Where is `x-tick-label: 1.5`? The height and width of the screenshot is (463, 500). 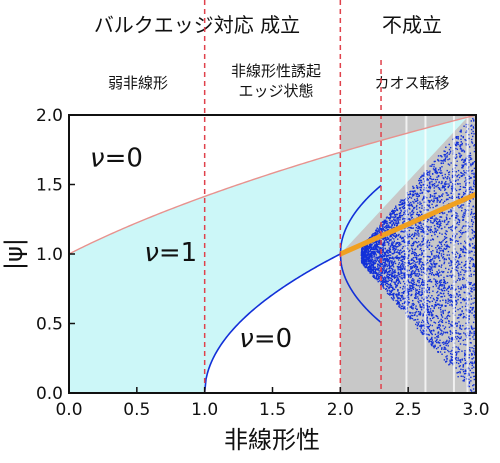
x-tick-label: 1.5 is located at coordinates (272, 410).